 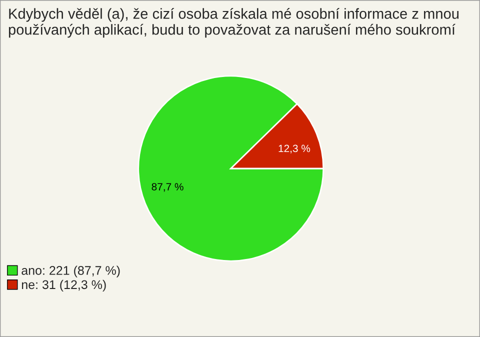 What do you see at coordinates (71, 272) in the screenshot?
I see `legend-label: ano: 221 (87,7 %)` at bounding box center [71, 272].